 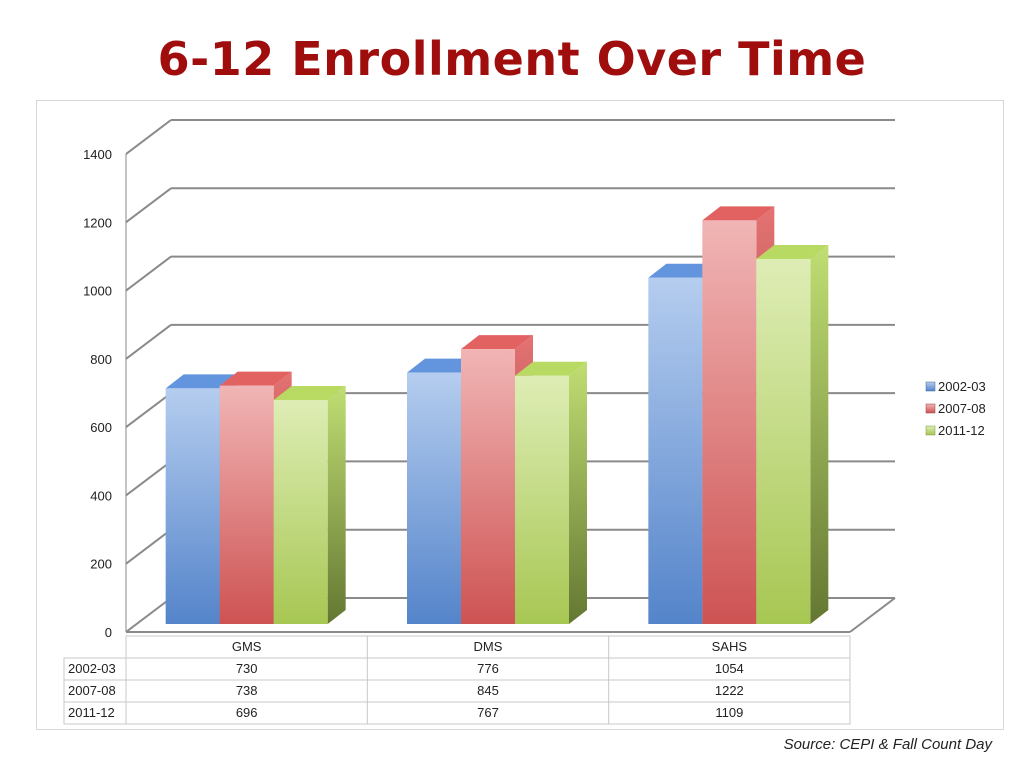 What do you see at coordinates (91, 712) in the screenshot?
I see `table-series-label: 2011-12` at bounding box center [91, 712].